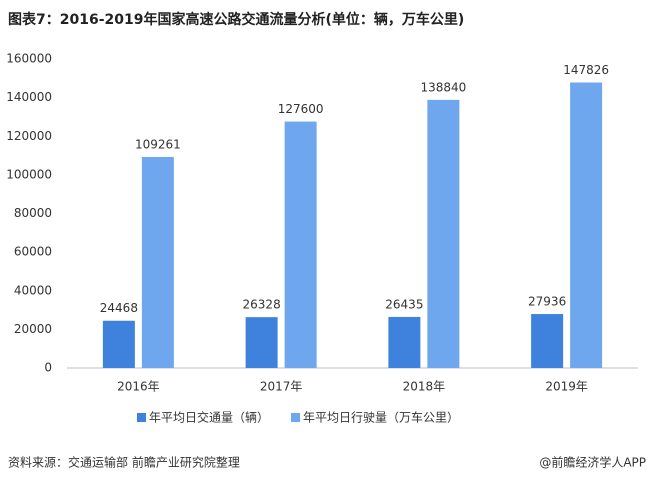 The width and height of the screenshot is (654, 483). What do you see at coordinates (301, 109) in the screenshot?
I see `data-label: 127600` at bounding box center [301, 109].